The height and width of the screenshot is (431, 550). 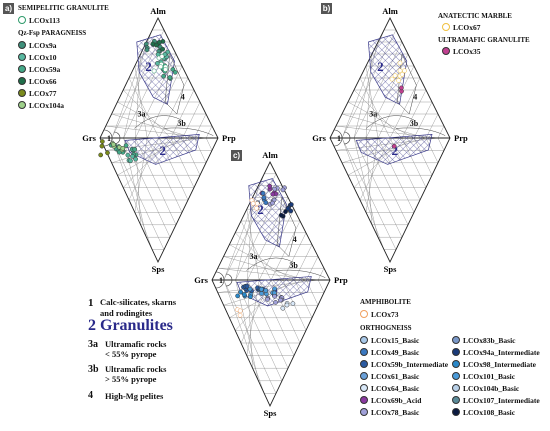 I want to click on key-3b-num: 3b, so click(x=93, y=369).